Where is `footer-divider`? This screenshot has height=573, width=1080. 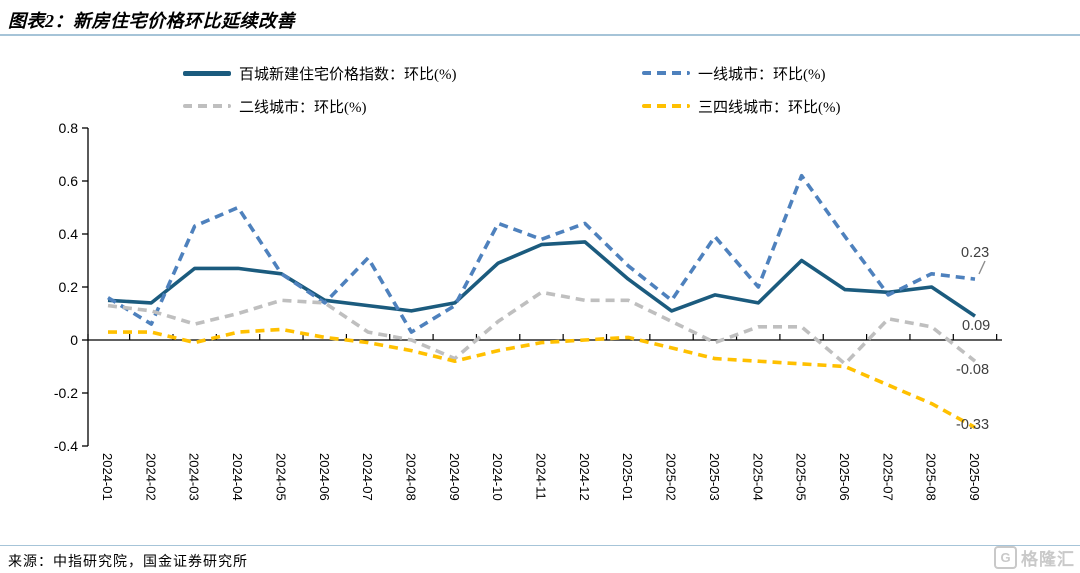 footer-divider is located at coordinates (540, 545).